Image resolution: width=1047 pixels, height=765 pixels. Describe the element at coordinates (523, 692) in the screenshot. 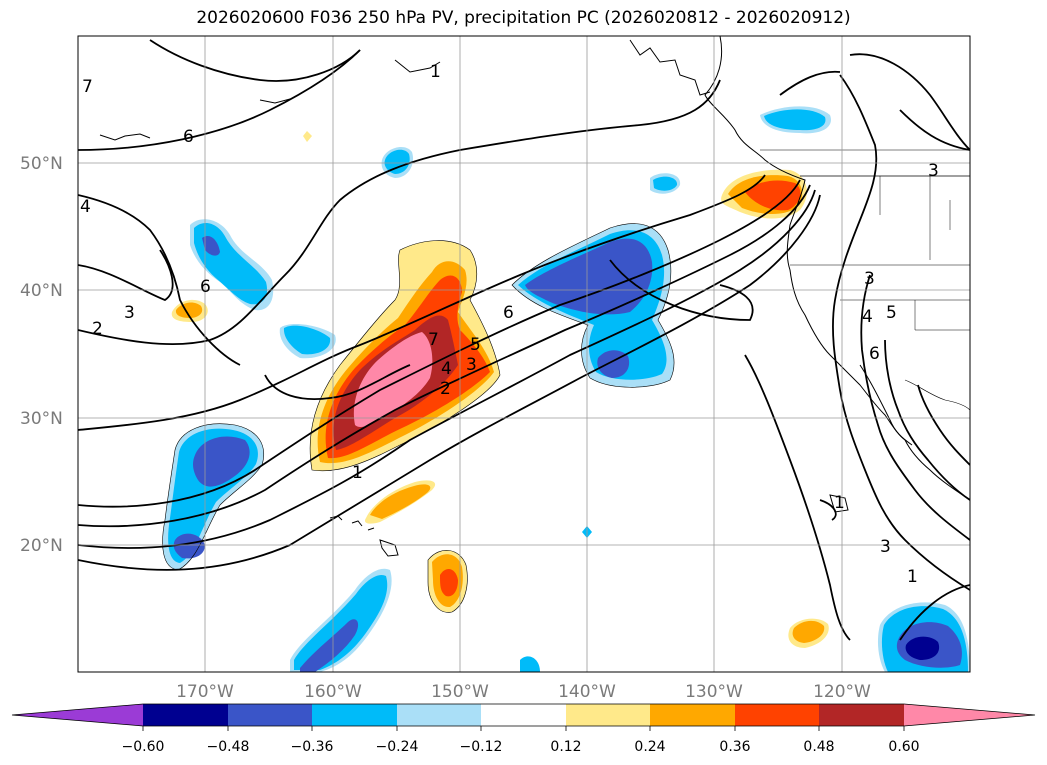

I see `longitude-labels: 170°W 160°W 150°W 140°W 130°W 120°W` at that location.